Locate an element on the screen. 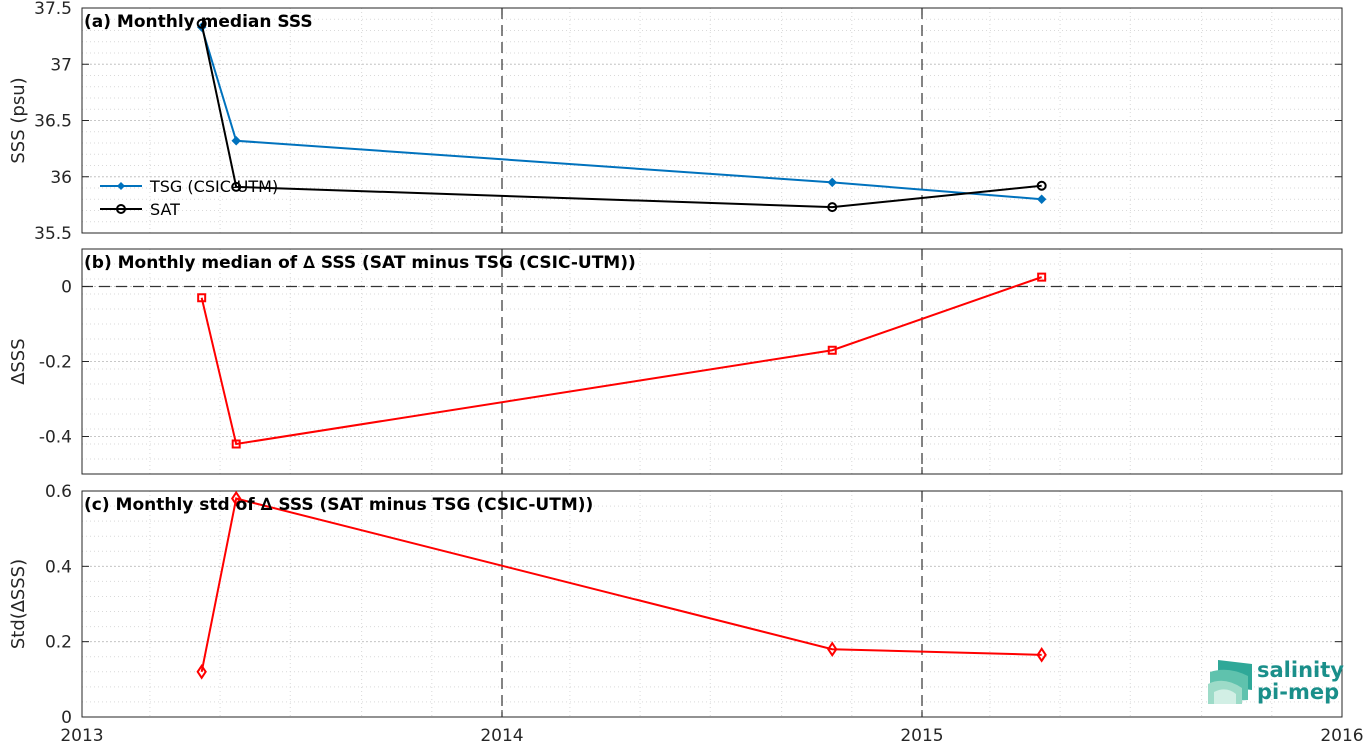  legend-label: SAT is located at coordinates (165, 209).